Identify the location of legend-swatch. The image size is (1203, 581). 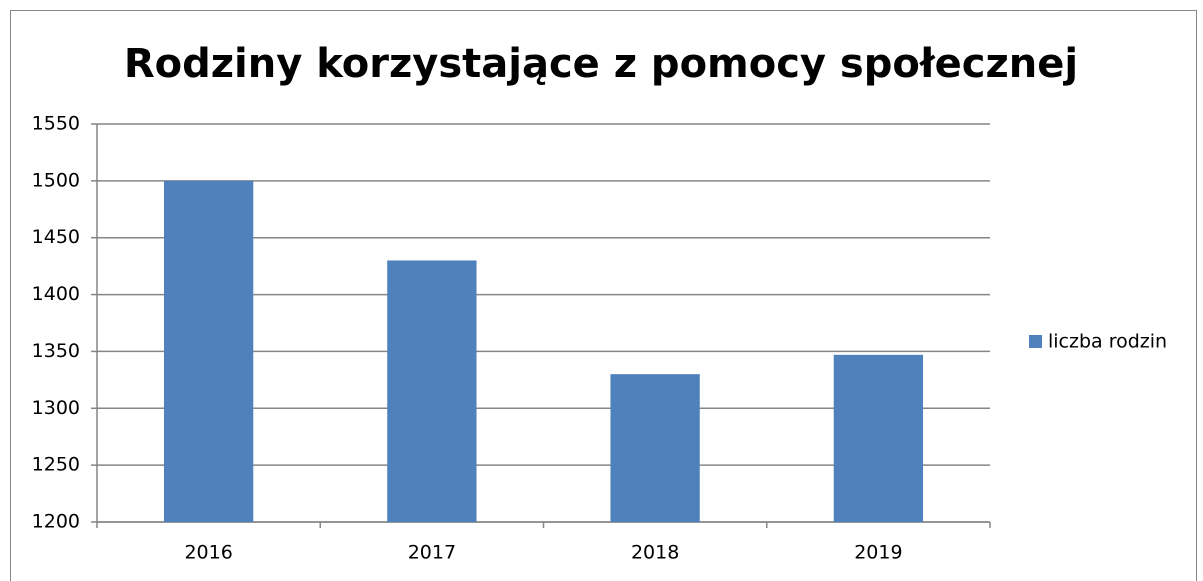
(1035, 341).